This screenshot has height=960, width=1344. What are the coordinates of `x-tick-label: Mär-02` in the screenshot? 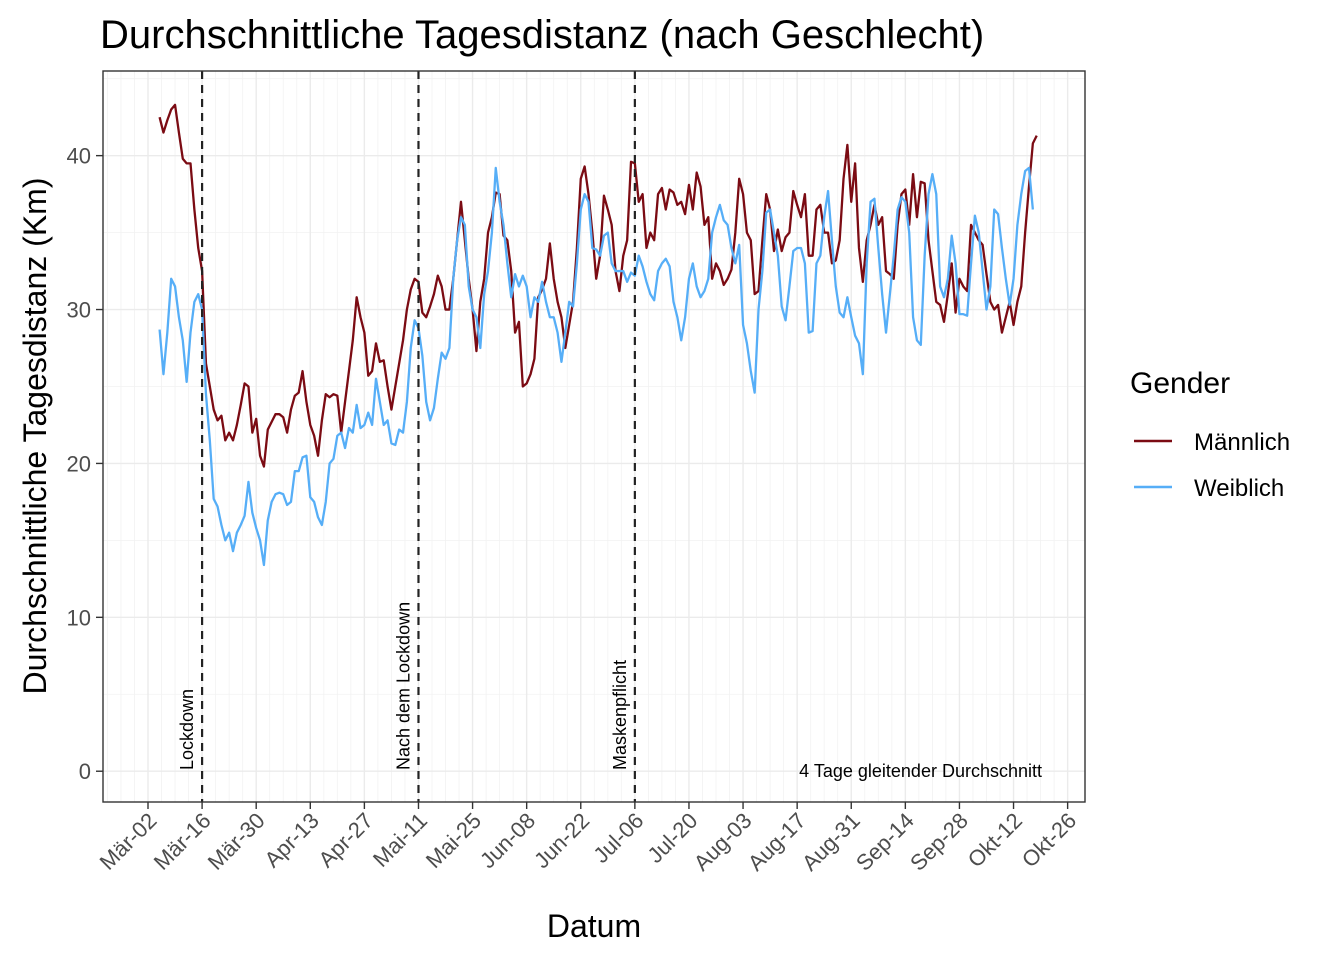 It's located at (128, 841).